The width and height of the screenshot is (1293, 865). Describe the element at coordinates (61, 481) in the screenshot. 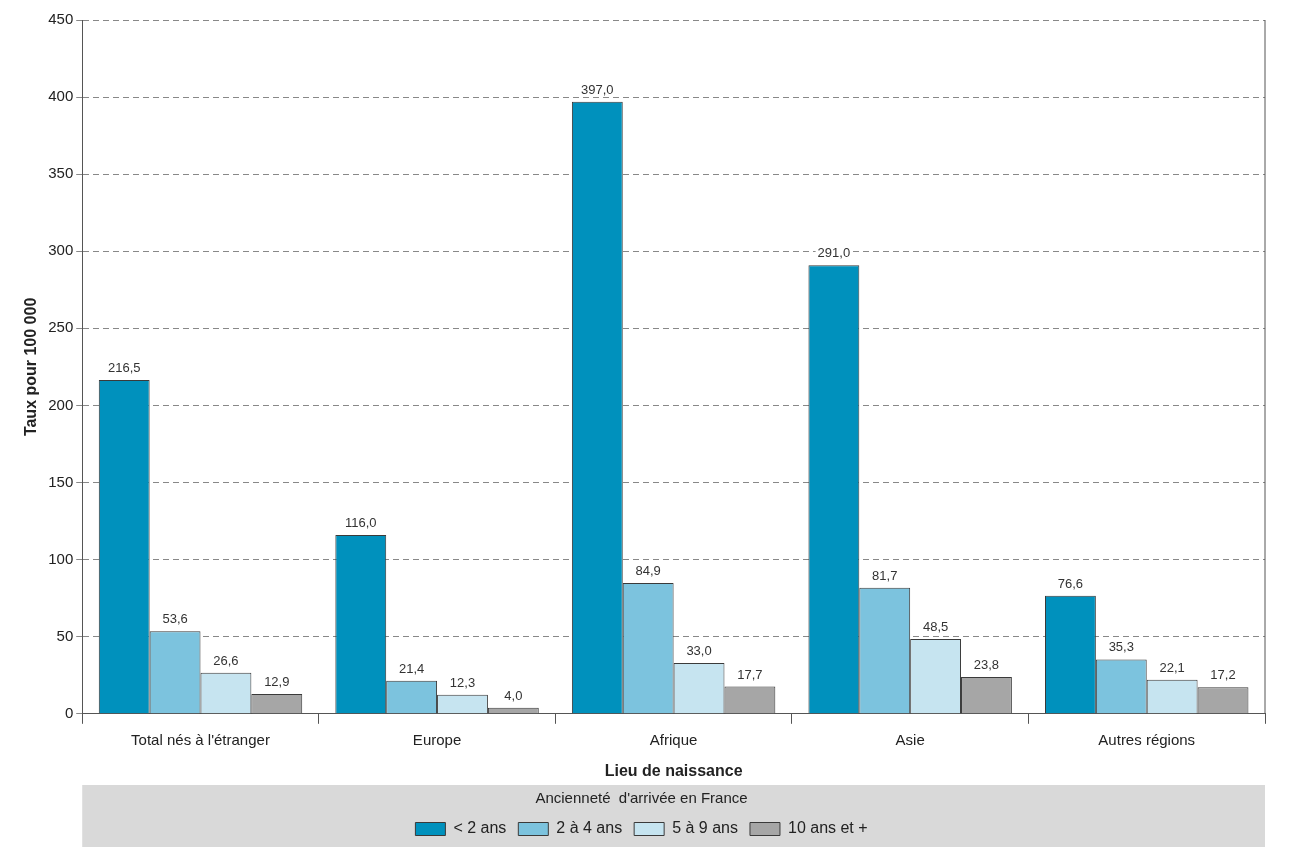

I see `y-tick-label: 150` at that location.